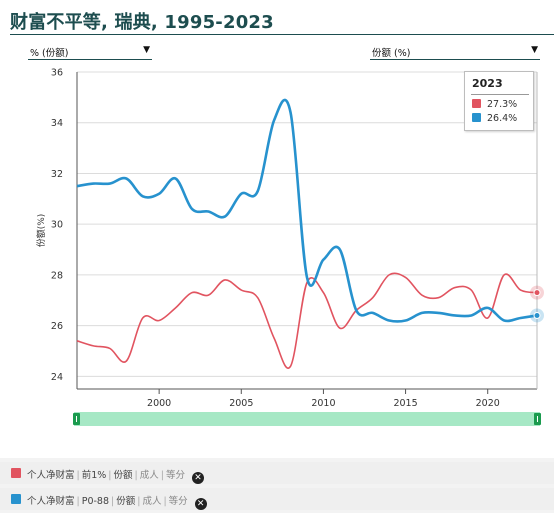 This screenshot has height=513, width=554. Describe the element at coordinates (277, 473) in the screenshot. I see `legend-item-top1: 个人净财富 | 前1% | 份额 | 成人 | 等分 ✕` at that location.